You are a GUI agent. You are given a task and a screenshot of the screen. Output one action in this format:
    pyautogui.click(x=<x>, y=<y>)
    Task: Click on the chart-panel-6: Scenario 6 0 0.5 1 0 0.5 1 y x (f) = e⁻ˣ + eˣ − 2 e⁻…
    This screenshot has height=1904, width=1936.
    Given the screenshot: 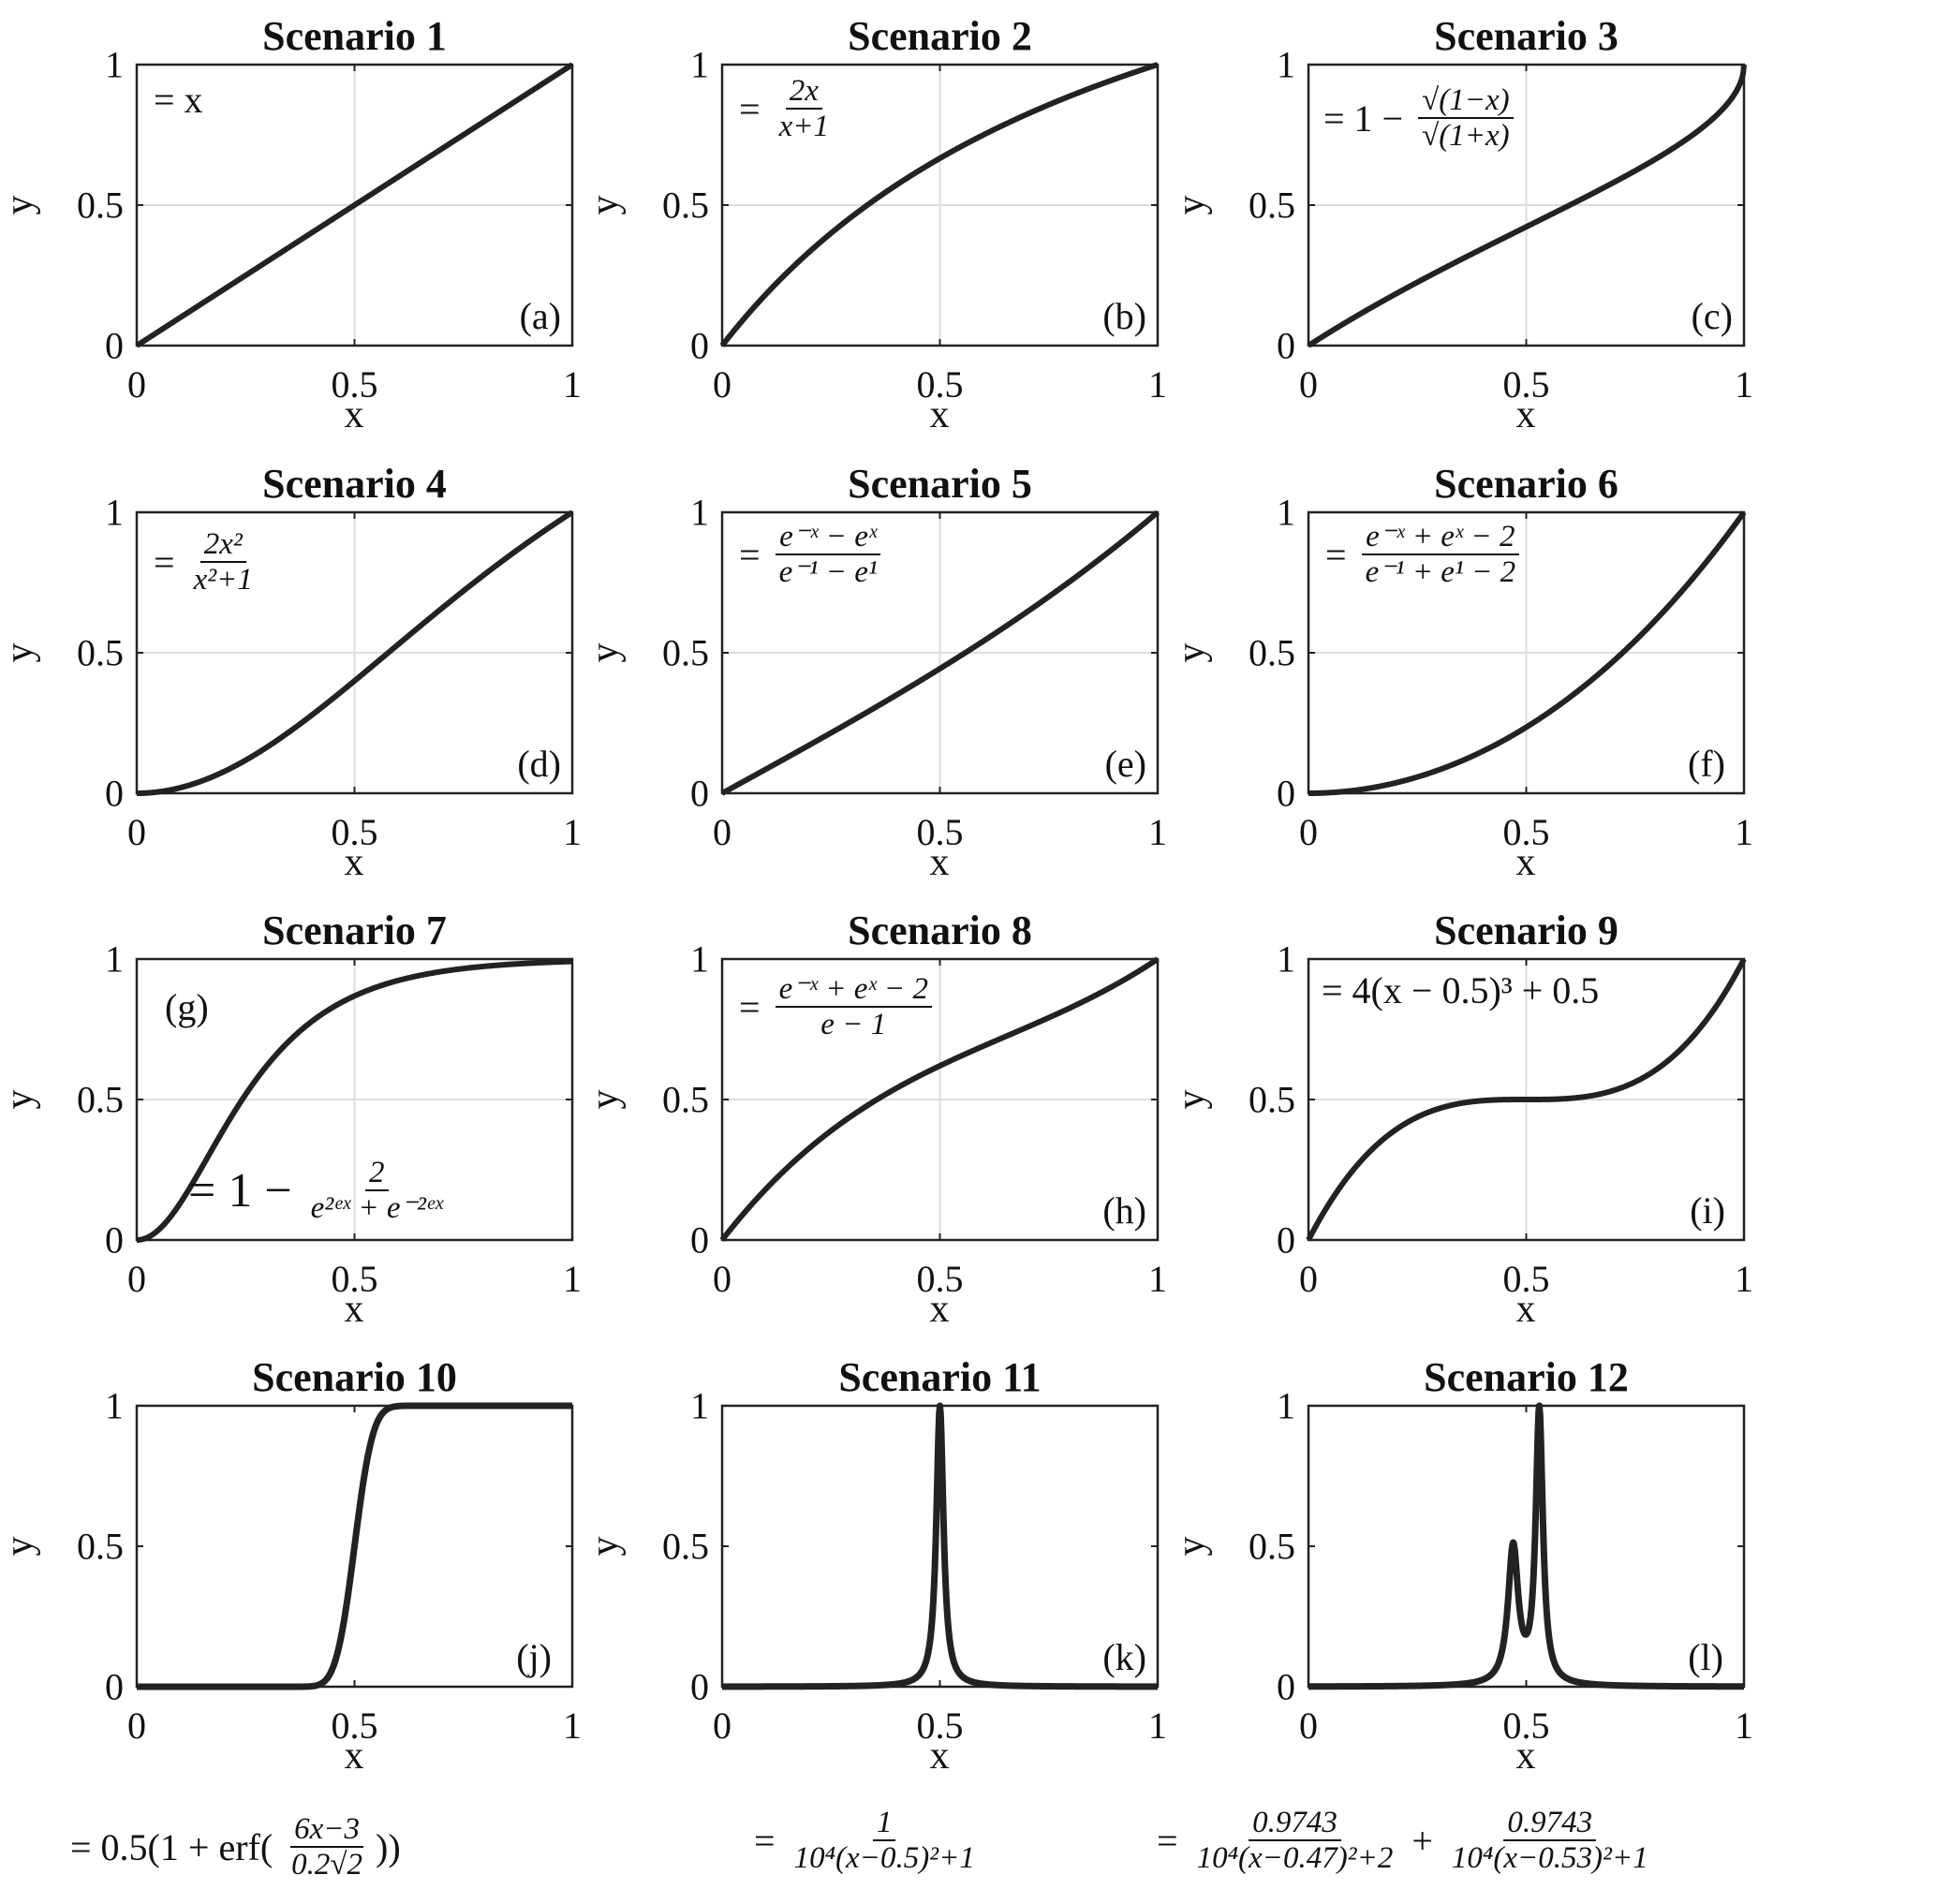 What is the action you would take?
    pyautogui.click(x=1461, y=672)
    